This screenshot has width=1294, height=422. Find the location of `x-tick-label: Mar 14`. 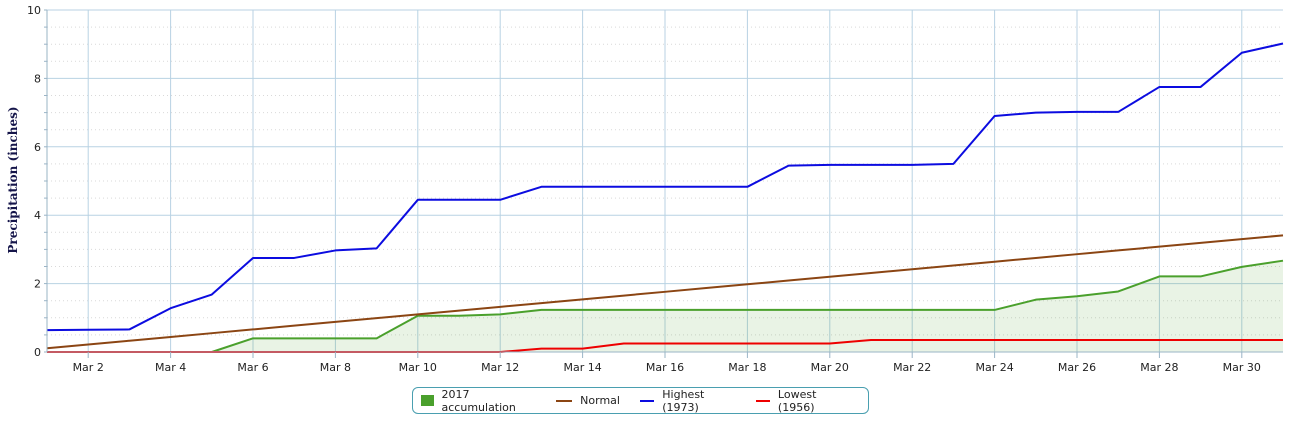

x-tick-label: Mar 14 is located at coordinates (582, 367).